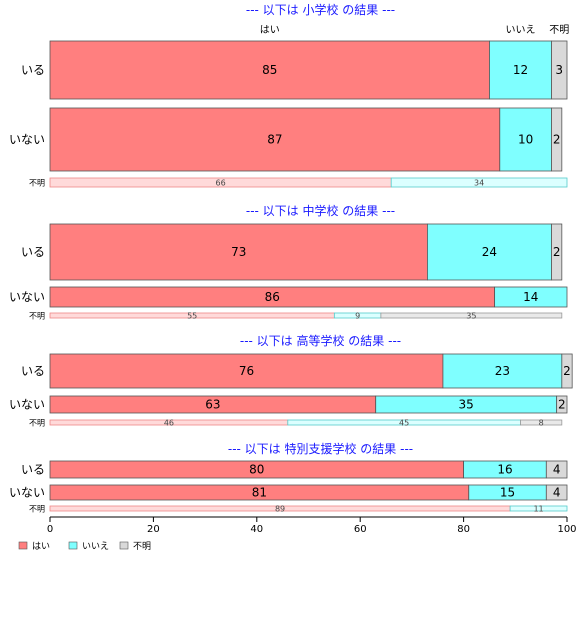 This screenshot has height=636, width=580. Describe the element at coordinates (142, 546) in the screenshot. I see `legend-label: 不明` at that location.